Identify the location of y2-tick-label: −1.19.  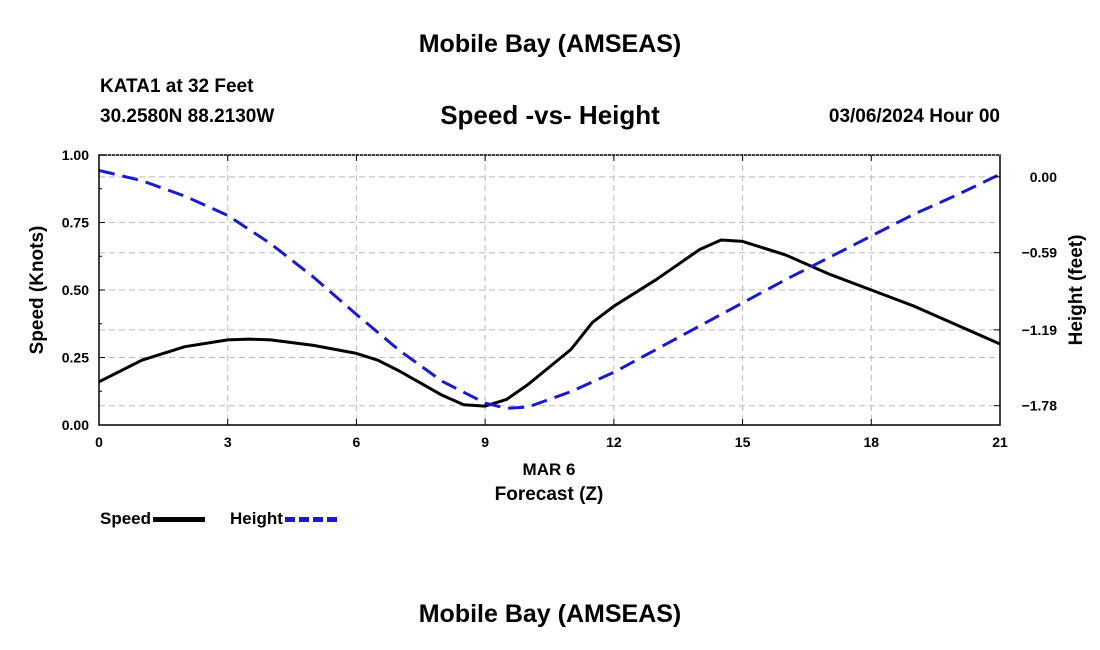
(1040, 330).